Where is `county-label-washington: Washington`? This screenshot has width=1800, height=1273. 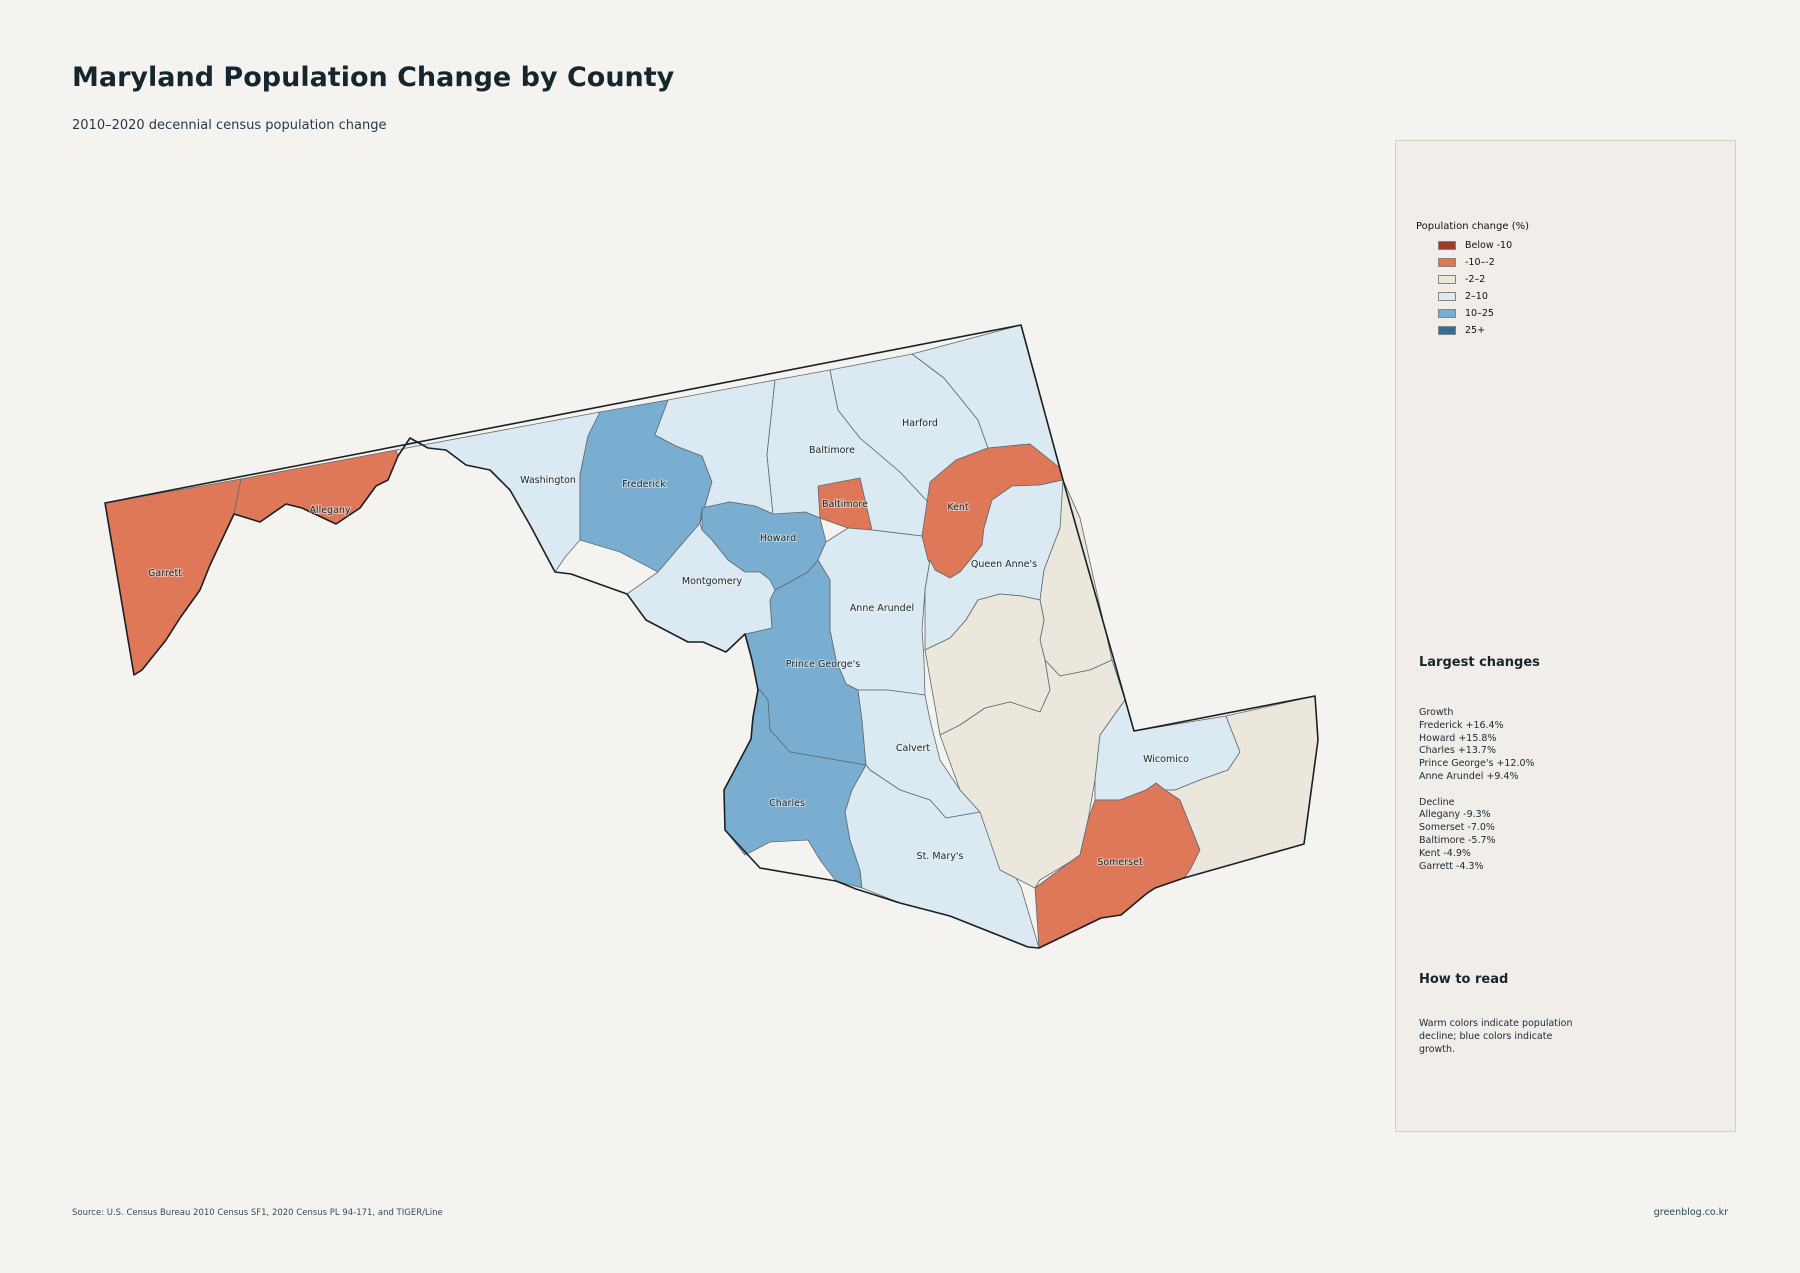 county-label-washington: Washington is located at coordinates (548, 480).